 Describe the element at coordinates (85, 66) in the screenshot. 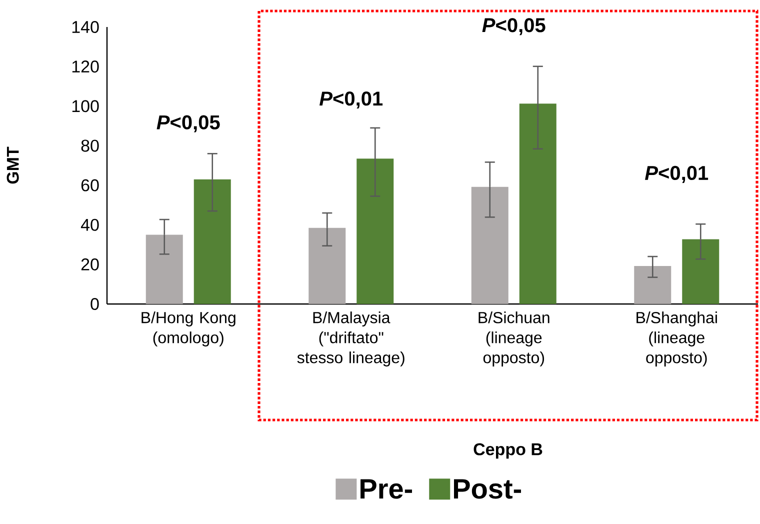

I see `y-tick-label: 120` at that location.